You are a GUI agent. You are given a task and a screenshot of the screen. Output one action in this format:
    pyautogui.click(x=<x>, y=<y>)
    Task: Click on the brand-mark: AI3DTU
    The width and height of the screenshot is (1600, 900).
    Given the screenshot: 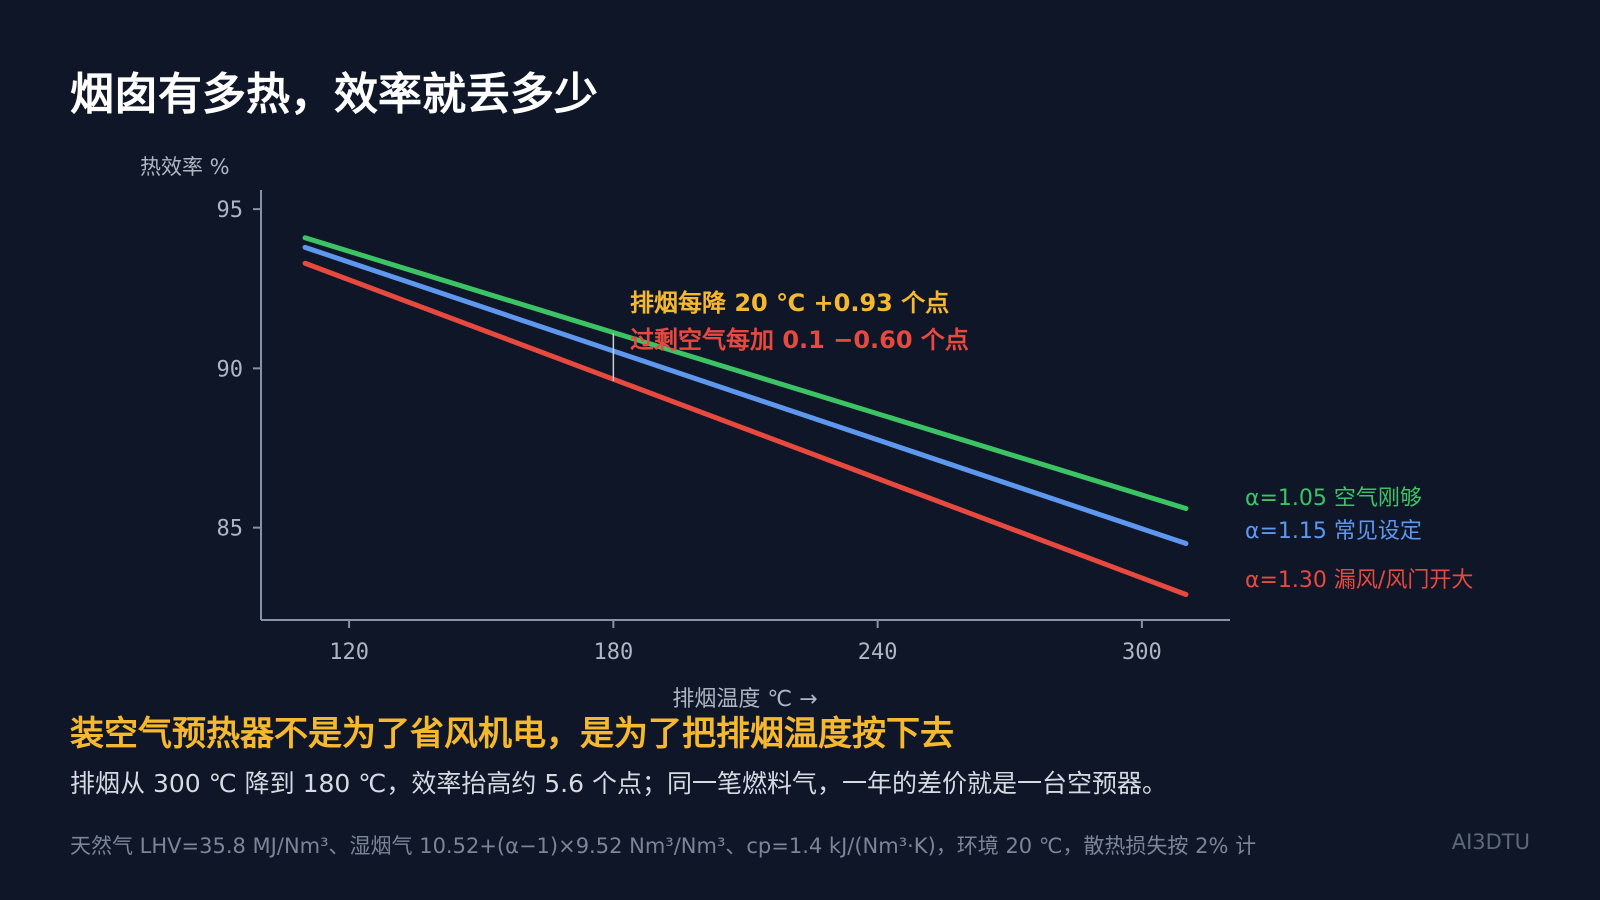 What is the action you would take?
    pyautogui.click(x=1490, y=842)
    